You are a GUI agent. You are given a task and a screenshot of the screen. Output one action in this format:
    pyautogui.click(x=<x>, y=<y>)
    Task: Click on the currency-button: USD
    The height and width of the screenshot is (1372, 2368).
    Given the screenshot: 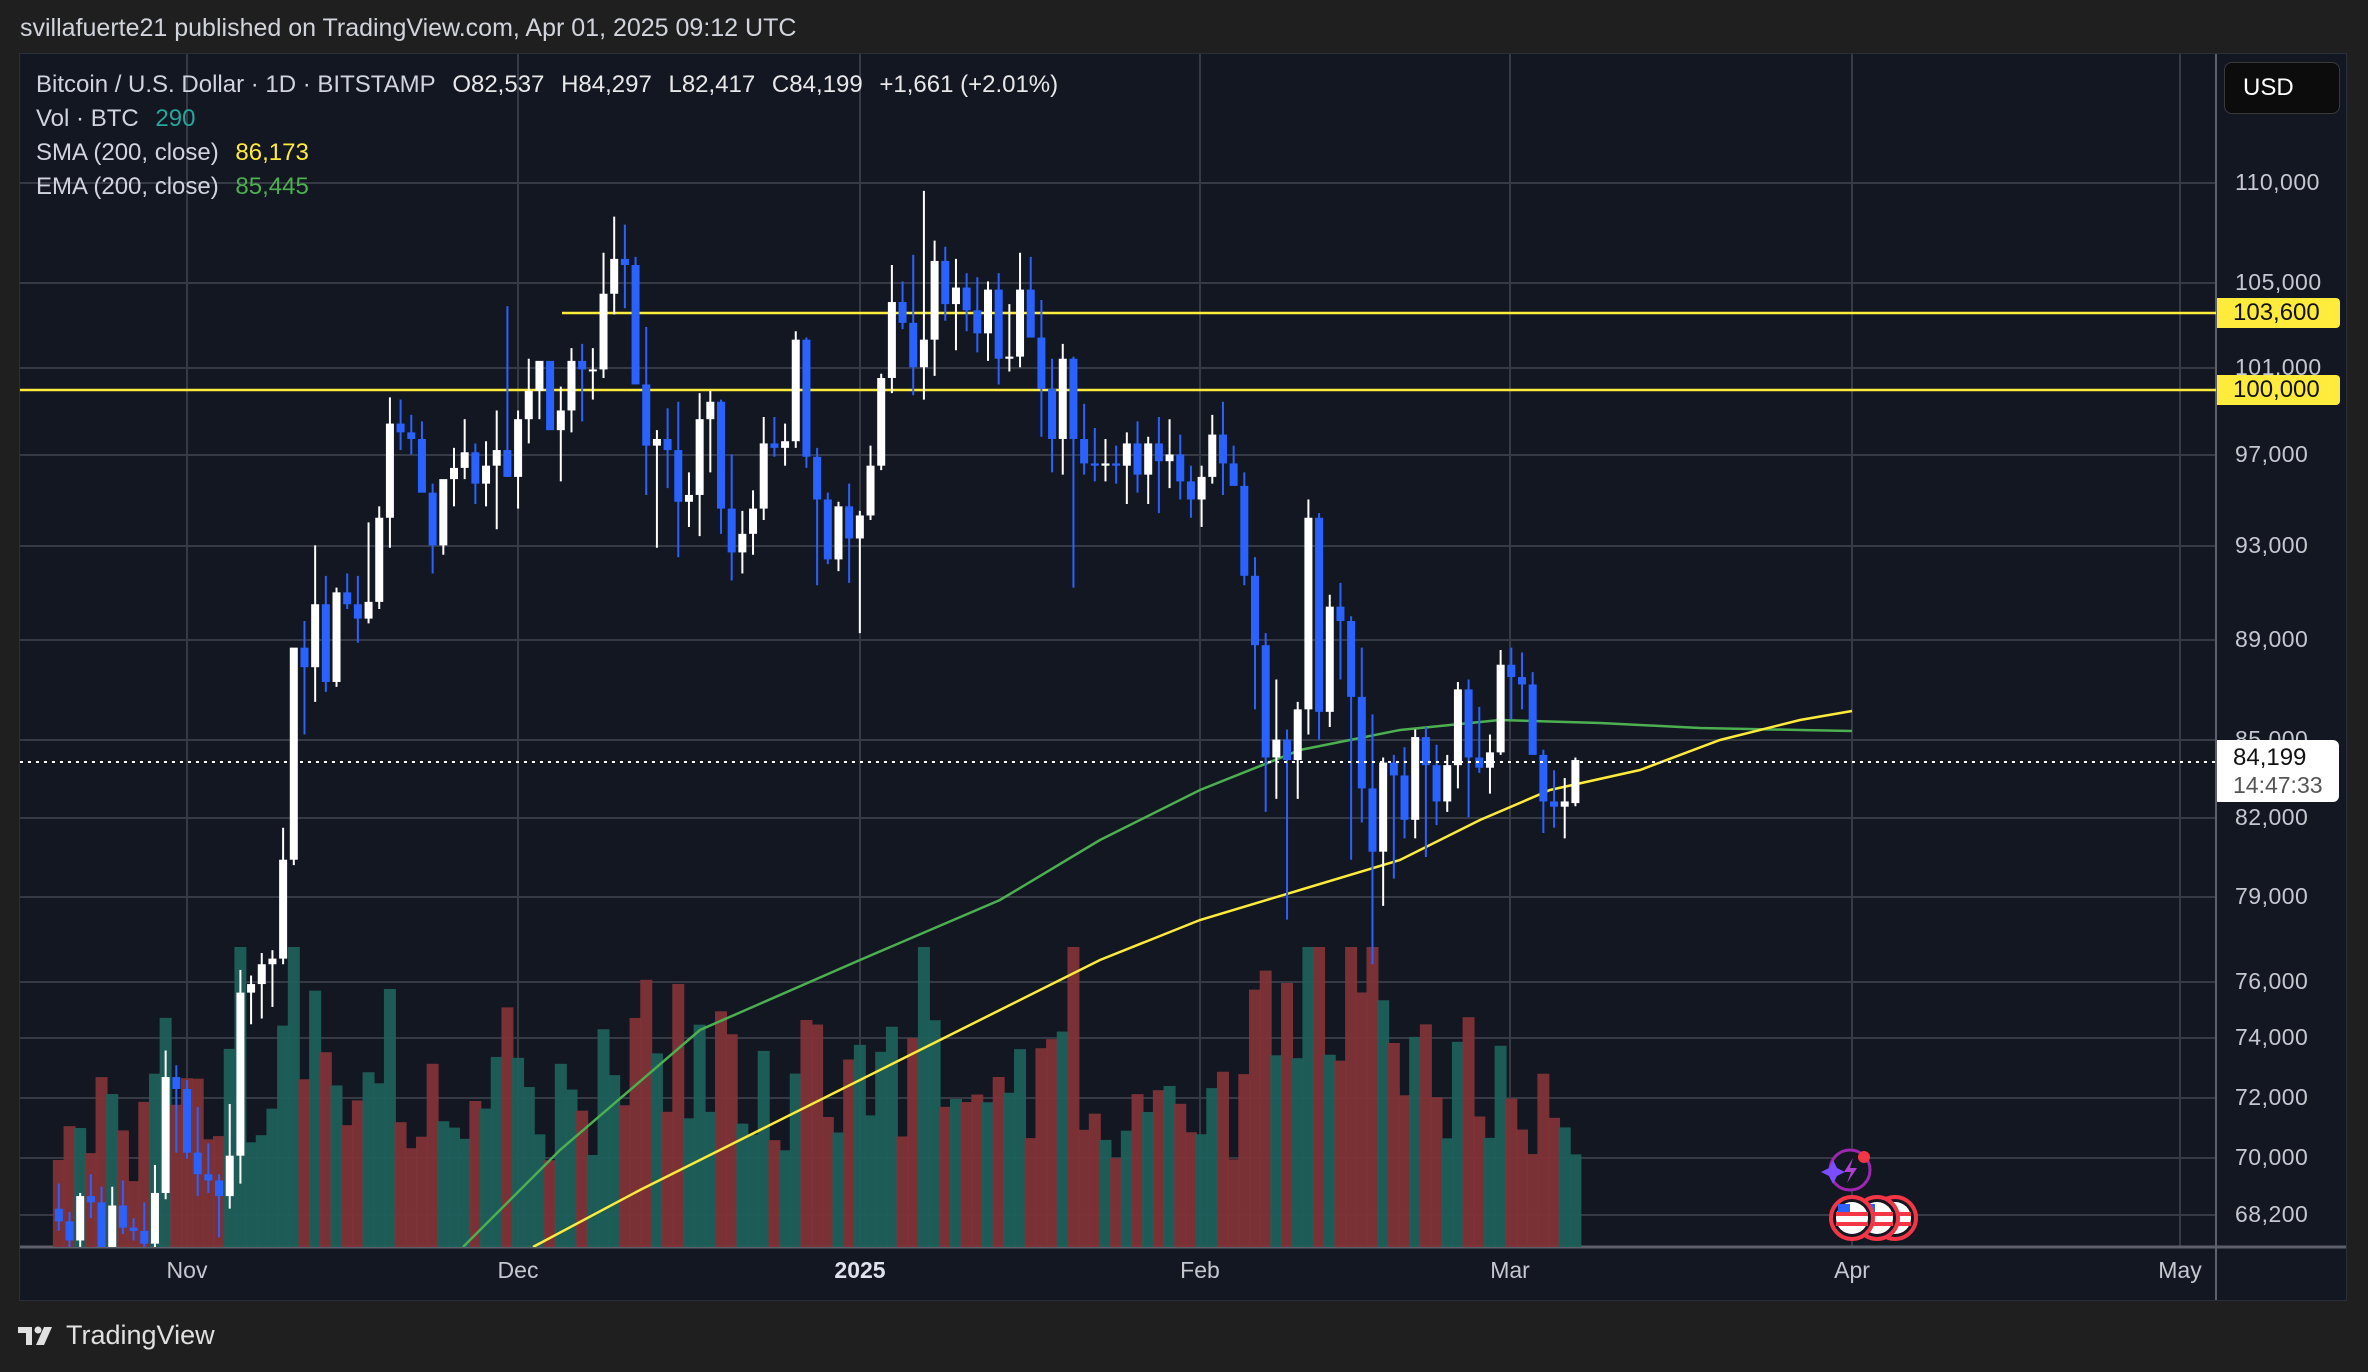 What is the action you would take?
    pyautogui.click(x=2282, y=88)
    